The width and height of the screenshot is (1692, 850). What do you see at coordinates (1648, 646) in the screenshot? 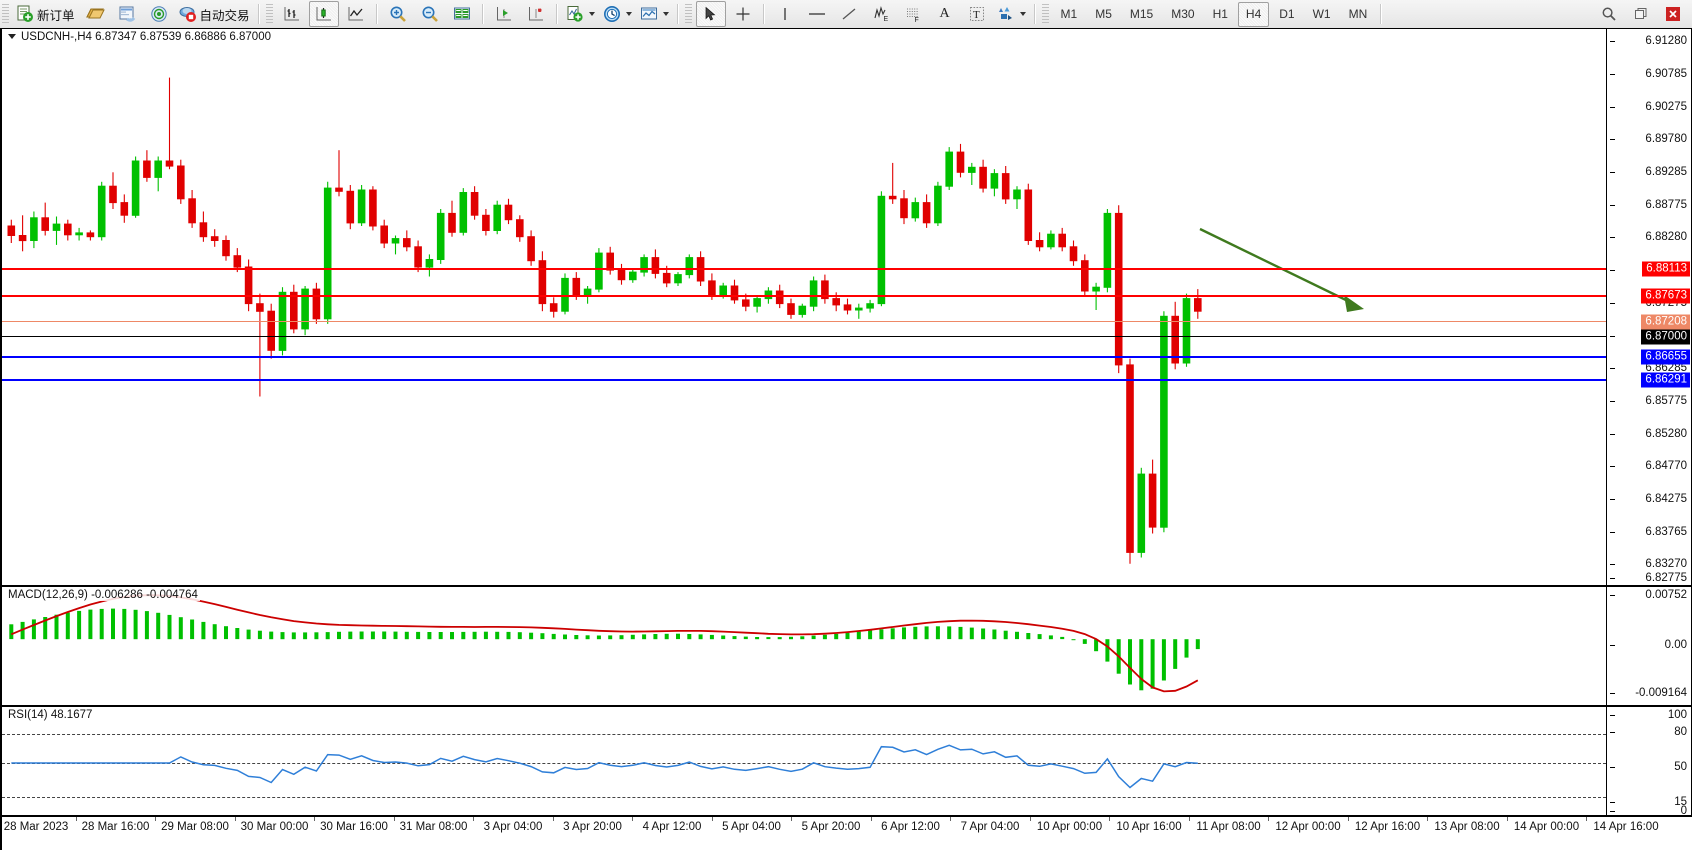
I see `macd-scale: 0.00752 0.00 -0.009164` at bounding box center [1648, 646].